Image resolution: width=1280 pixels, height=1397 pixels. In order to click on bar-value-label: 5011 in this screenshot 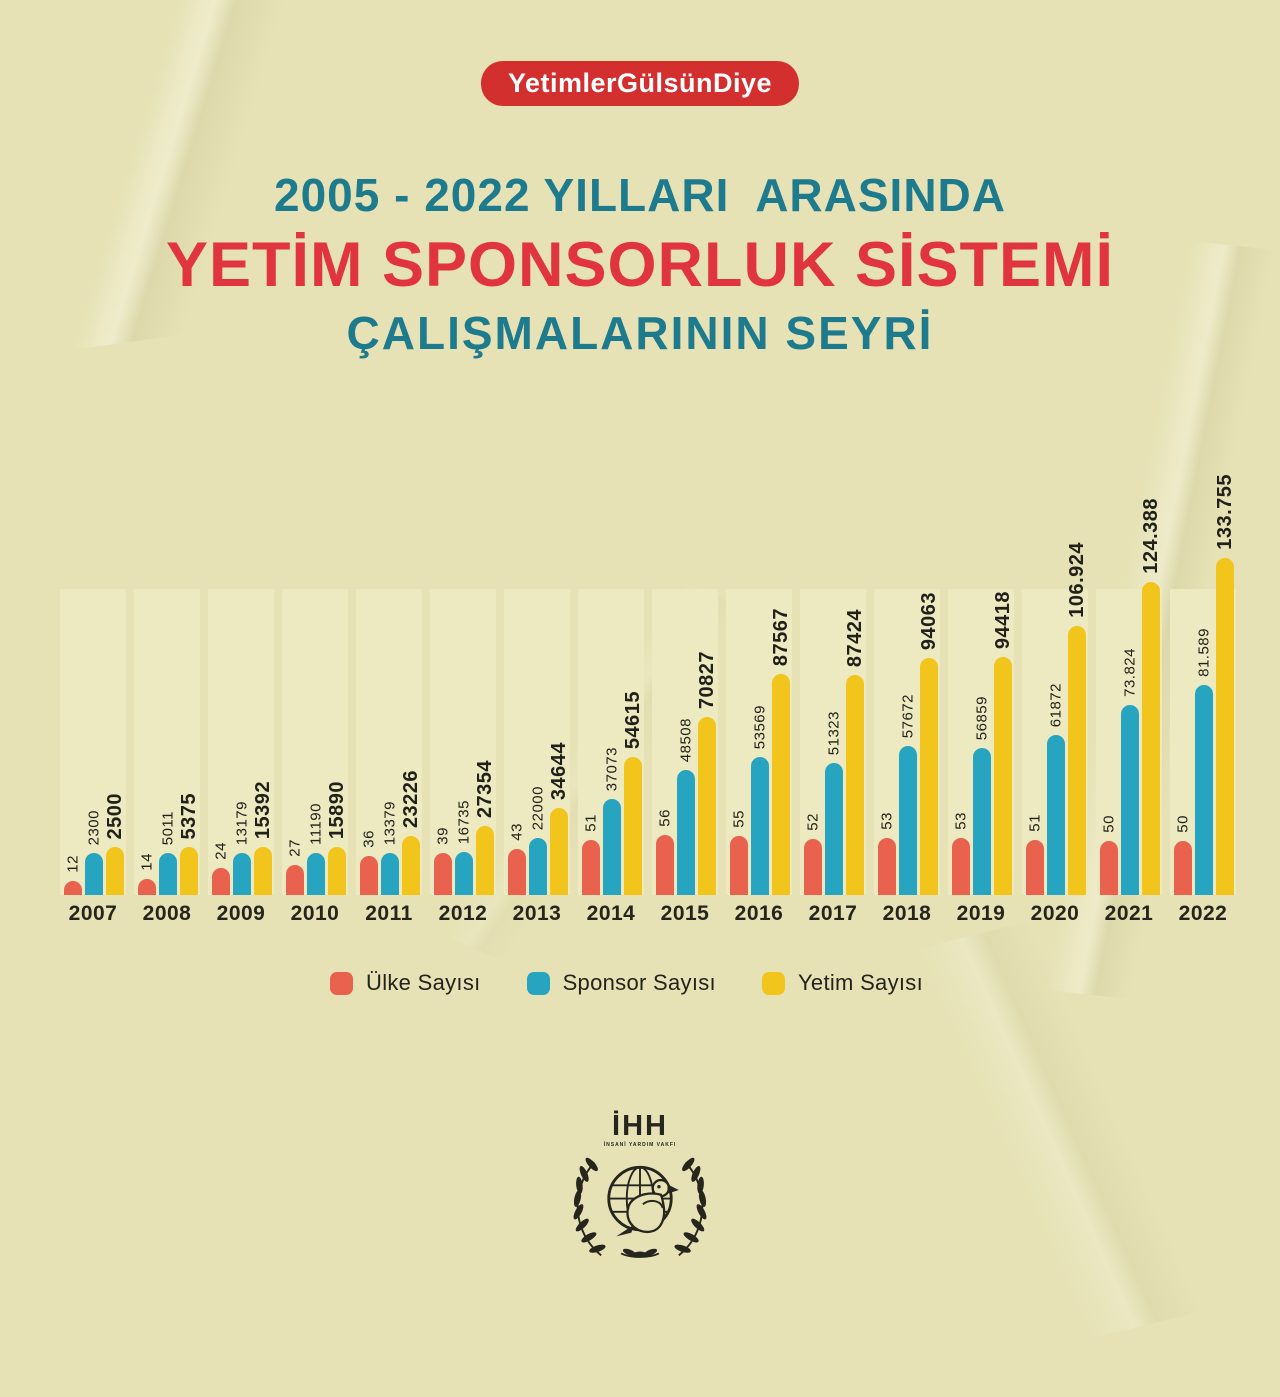, I will do `click(168, 827)`.